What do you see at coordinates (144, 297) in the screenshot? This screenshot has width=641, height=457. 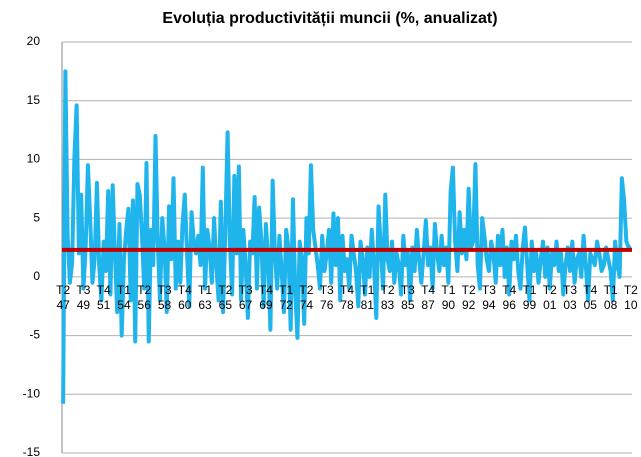 I see `x-tick-label: T2 56` at bounding box center [144, 297].